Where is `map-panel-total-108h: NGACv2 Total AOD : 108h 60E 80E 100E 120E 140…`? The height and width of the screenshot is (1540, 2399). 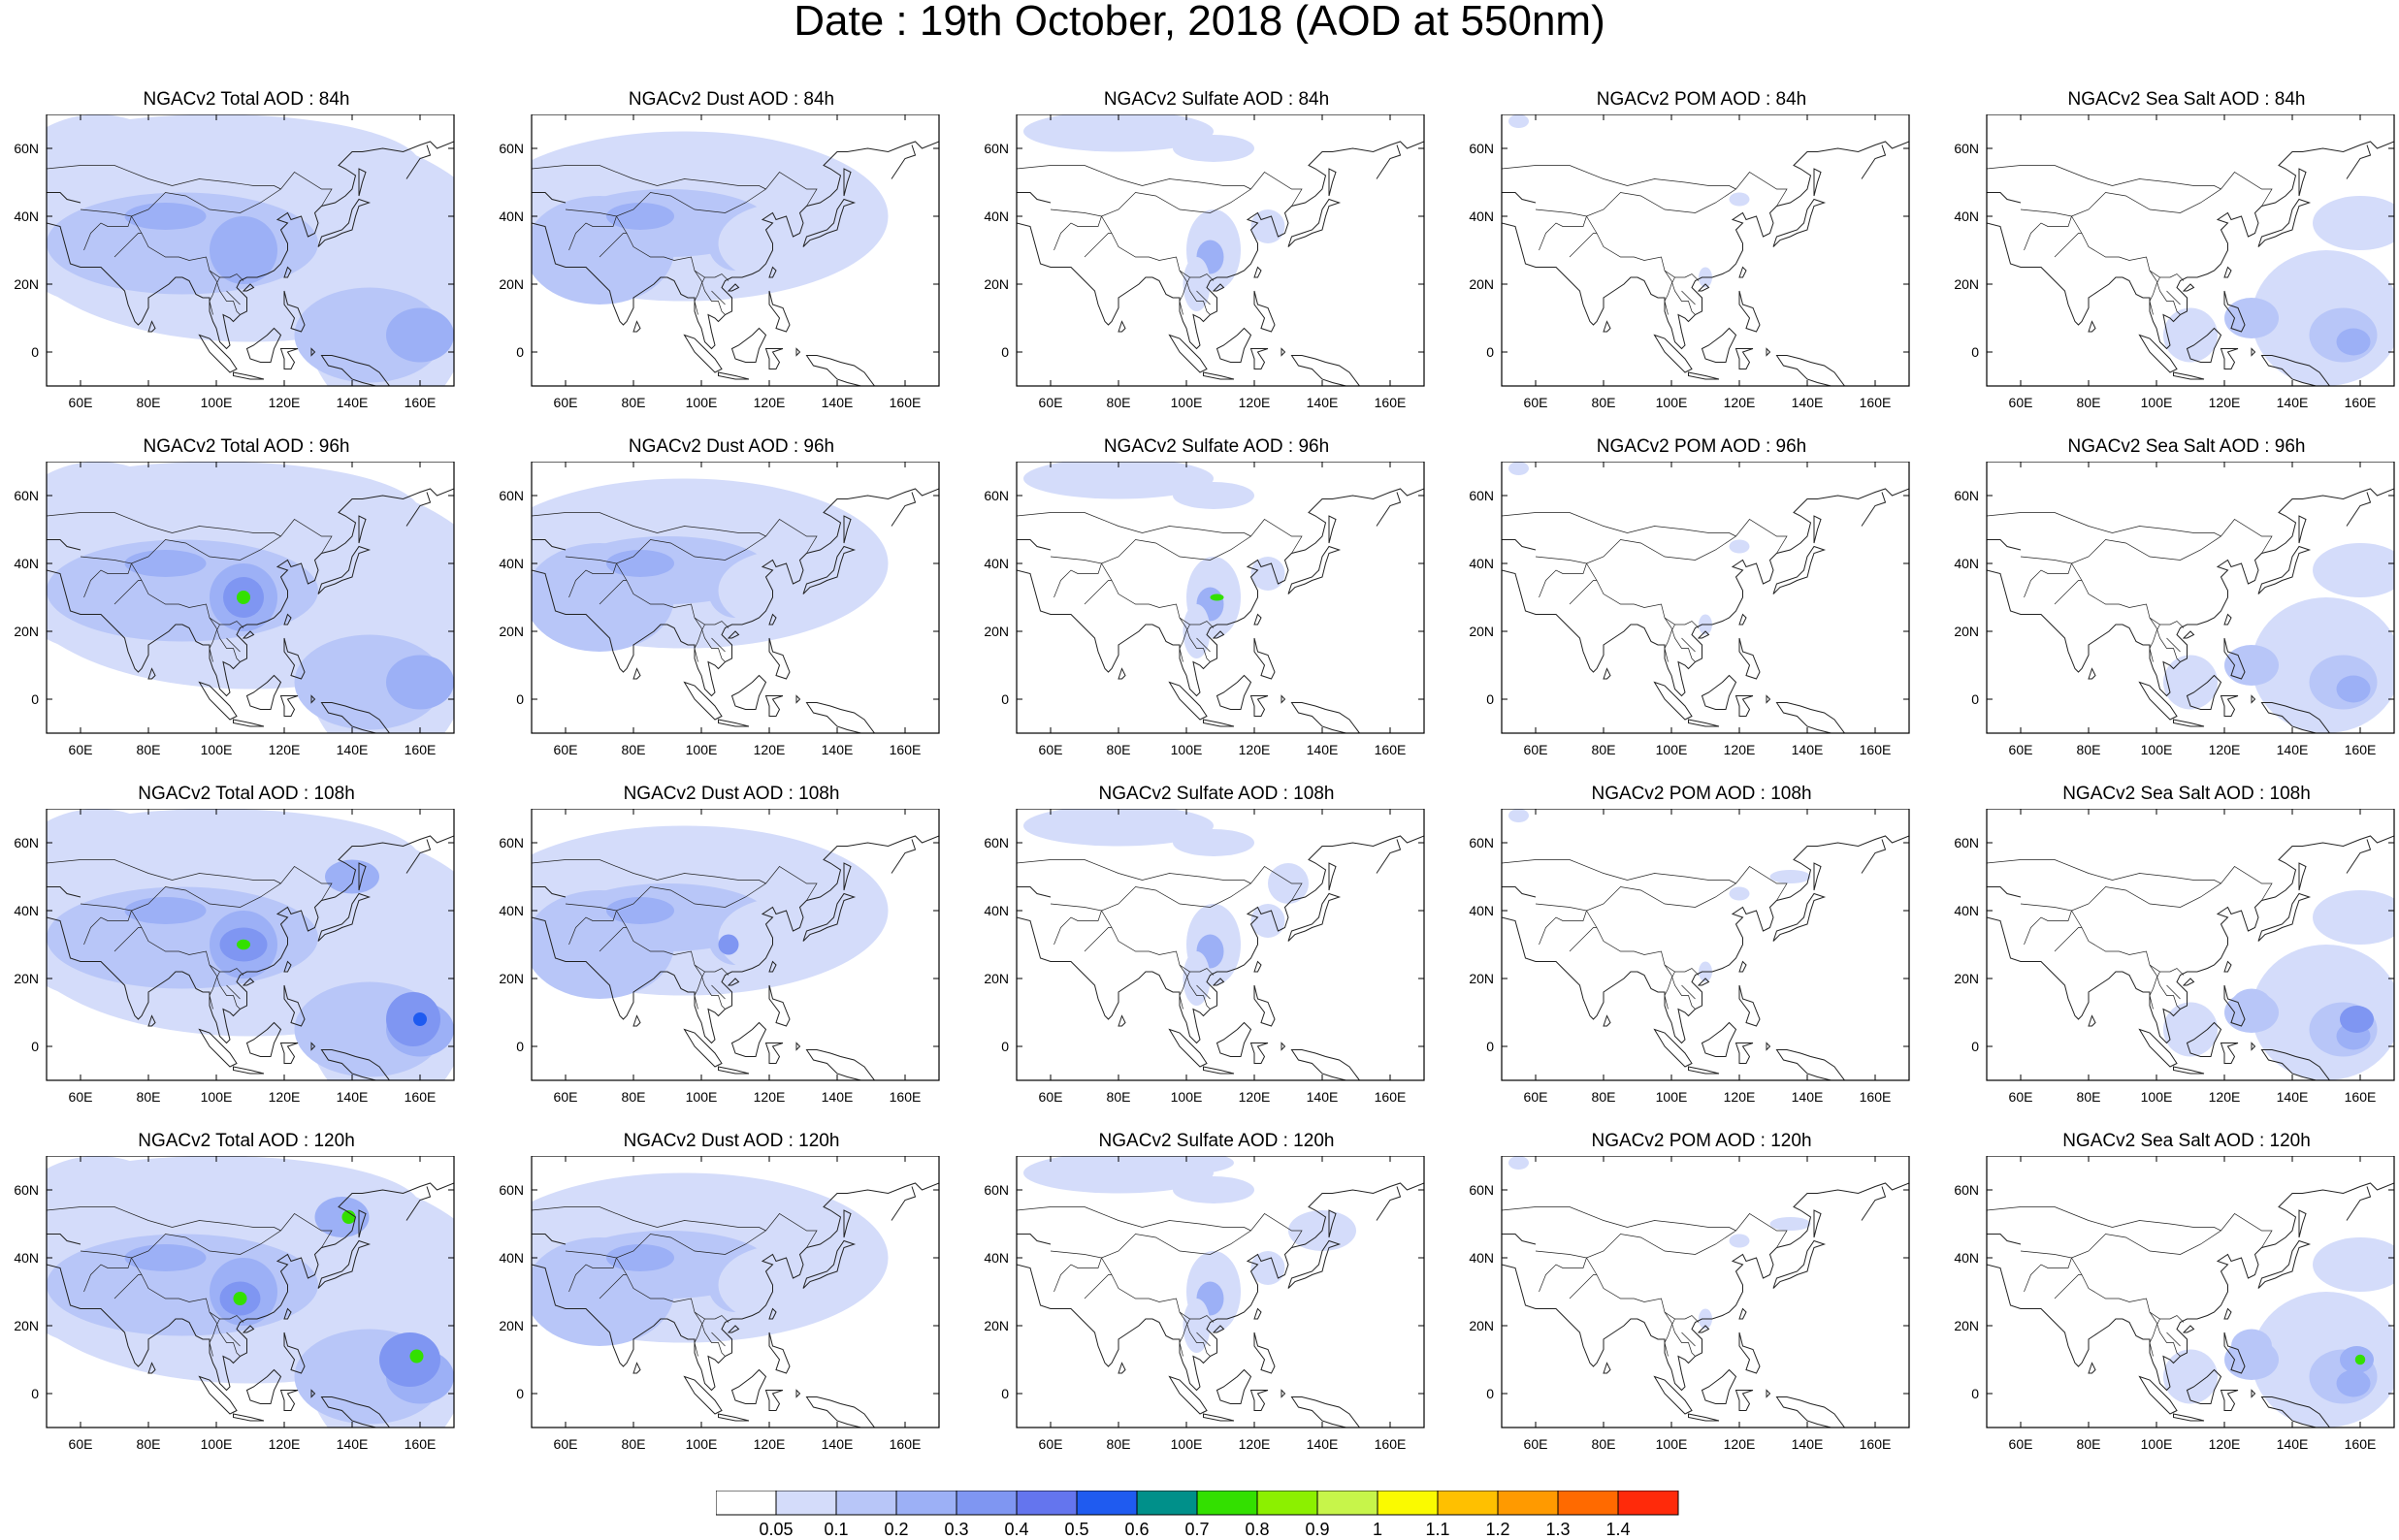 map-panel-total-108h: NGACv2 Total AOD : 108h 60E 80E 100E 120E 140… is located at coordinates (247, 959).